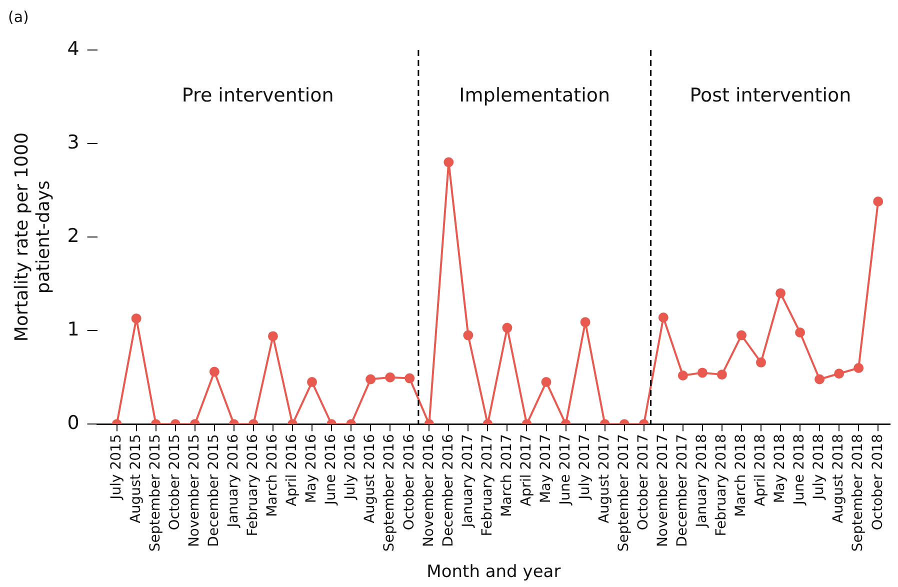  I want to click on x-tick-label: January 2016, so click(234, 481).